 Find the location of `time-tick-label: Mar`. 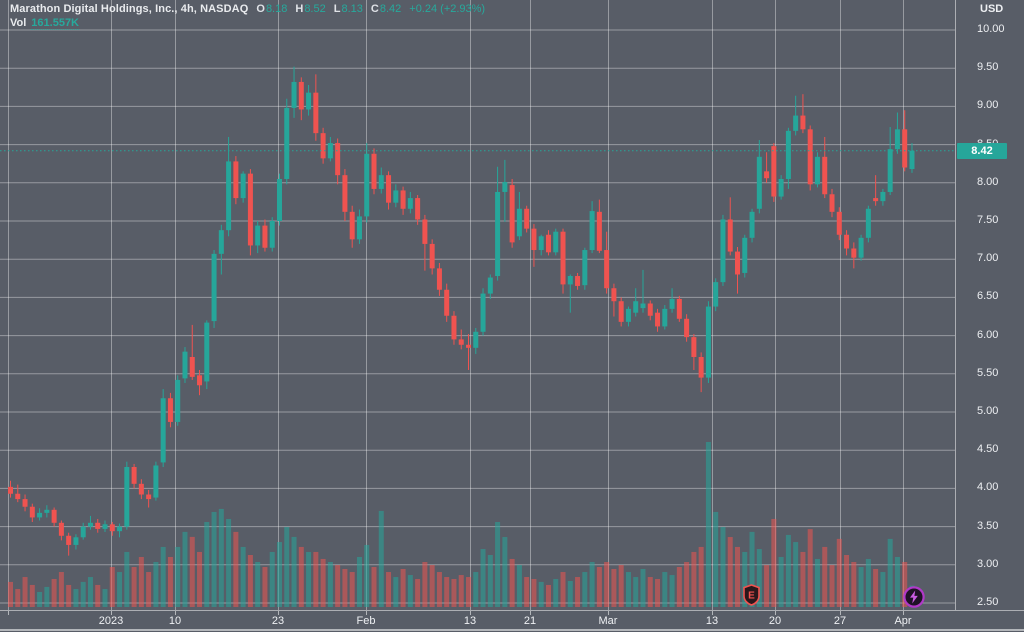

time-tick-label: Mar is located at coordinates (608, 621).